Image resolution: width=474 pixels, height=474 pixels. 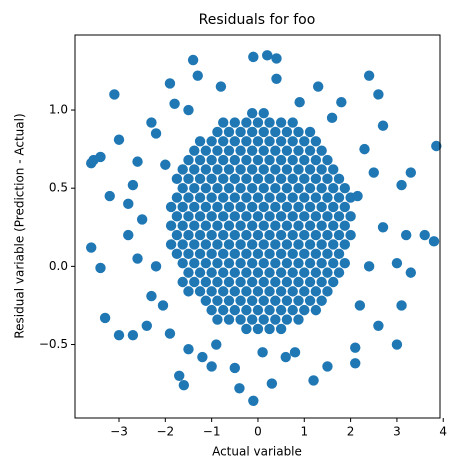 I want to click on y-tick-label: −0.5, so click(x=53, y=344).